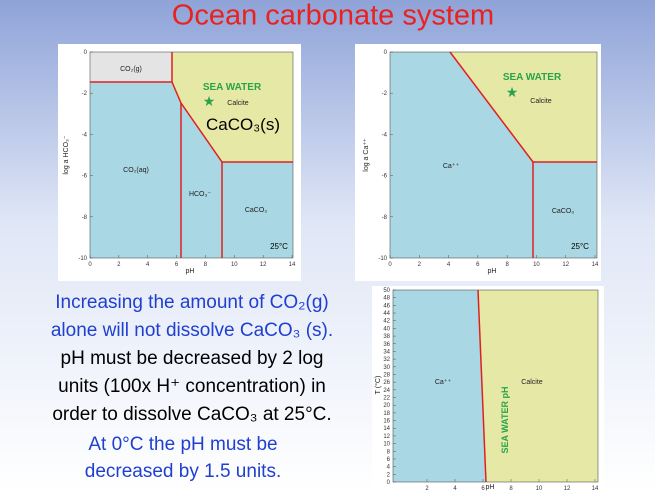 The image size is (655, 491). I want to click on y-axis-label: T (°C), so click(378, 385).